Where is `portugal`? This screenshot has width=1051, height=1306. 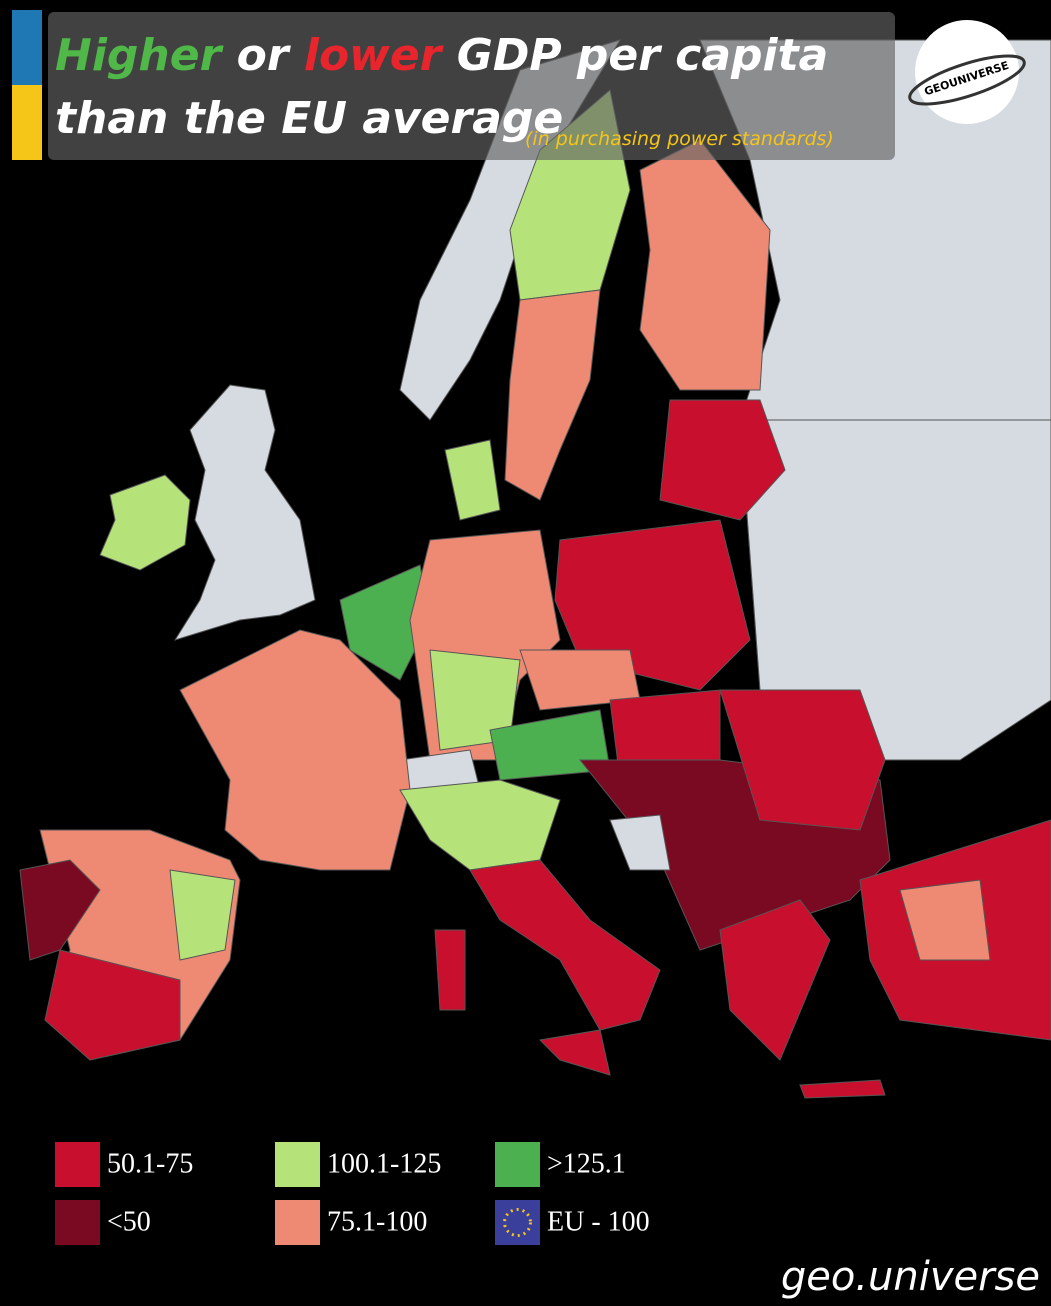 portugal is located at coordinates (60, 910).